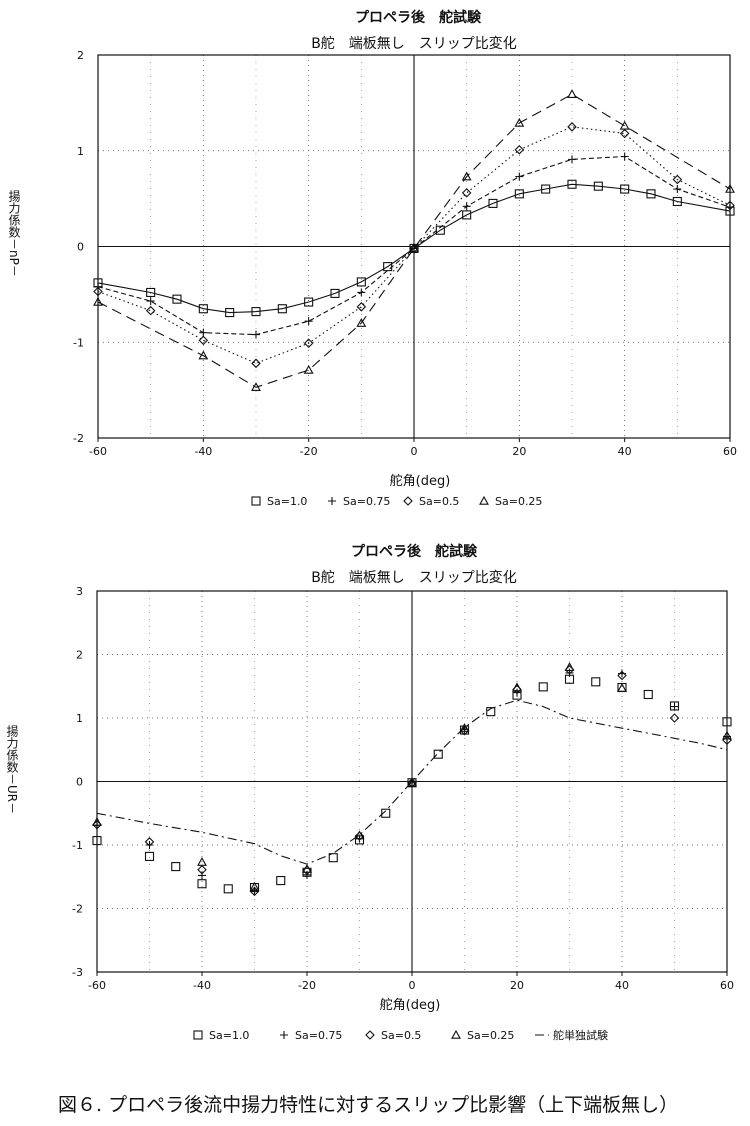  What do you see at coordinates (79, 655) in the screenshot?
I see `y-tick-label: 2` at bounding box center [79, 655].